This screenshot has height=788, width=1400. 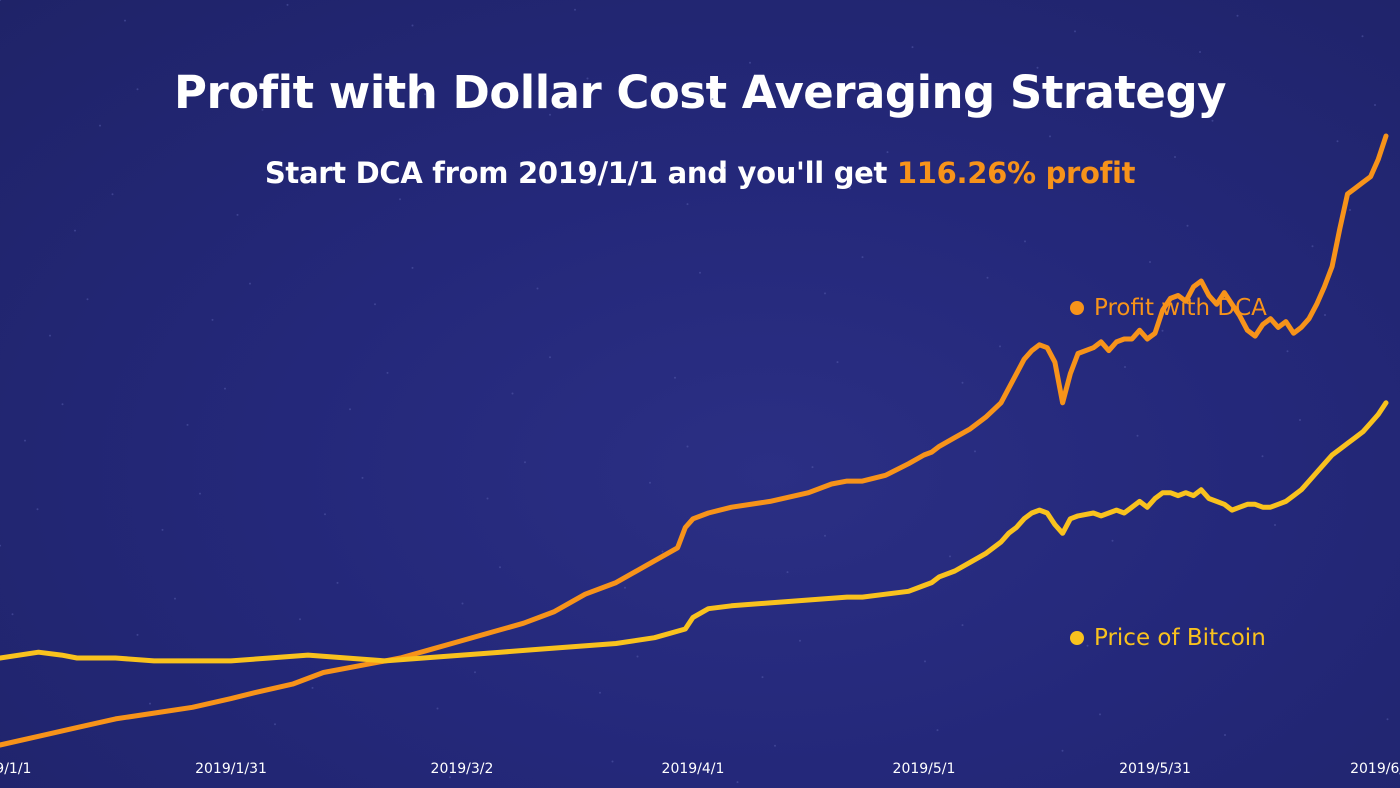 I want to click on x-tick-label: 2019/6/30, so click(x=1375, y=769).